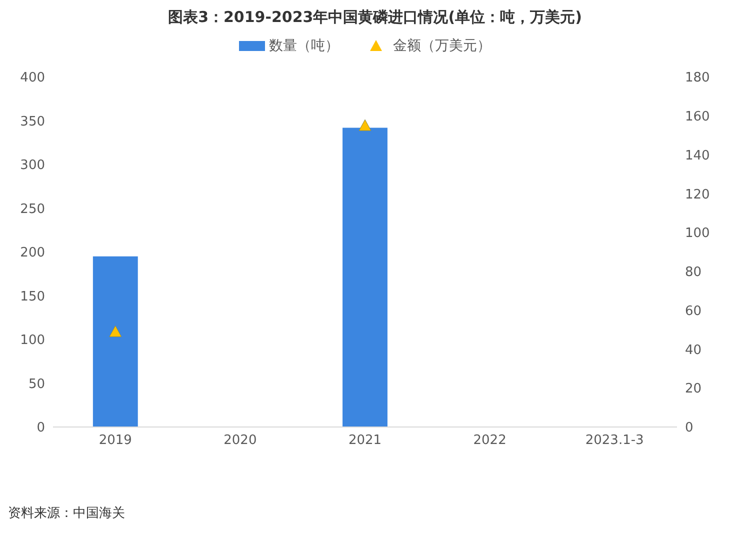 Image resolution: width=750 pixels, height=534 pixels. I want to click on y-tick-label: 400, so click(32, 78).